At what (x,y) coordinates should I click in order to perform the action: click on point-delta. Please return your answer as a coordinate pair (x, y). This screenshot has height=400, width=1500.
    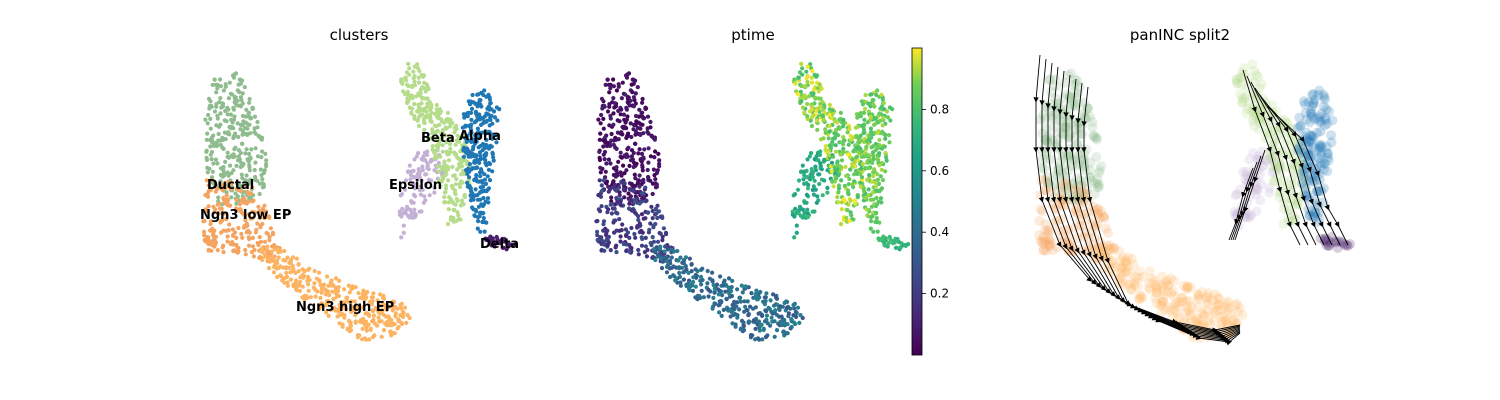
    Looking at the image, I should click on (506, 249).